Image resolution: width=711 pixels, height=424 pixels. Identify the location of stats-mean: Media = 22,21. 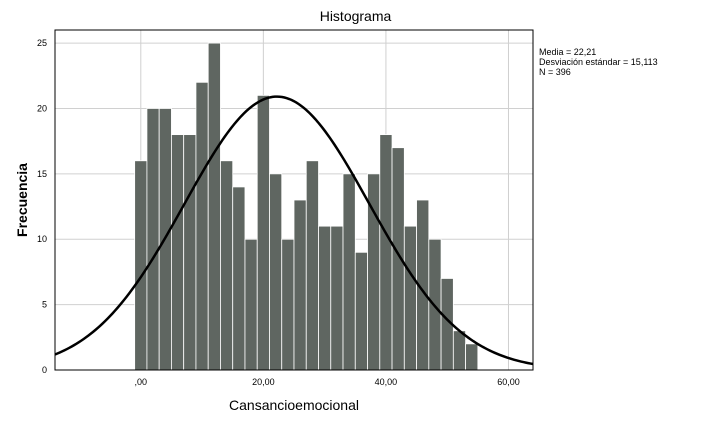
(568, 52).